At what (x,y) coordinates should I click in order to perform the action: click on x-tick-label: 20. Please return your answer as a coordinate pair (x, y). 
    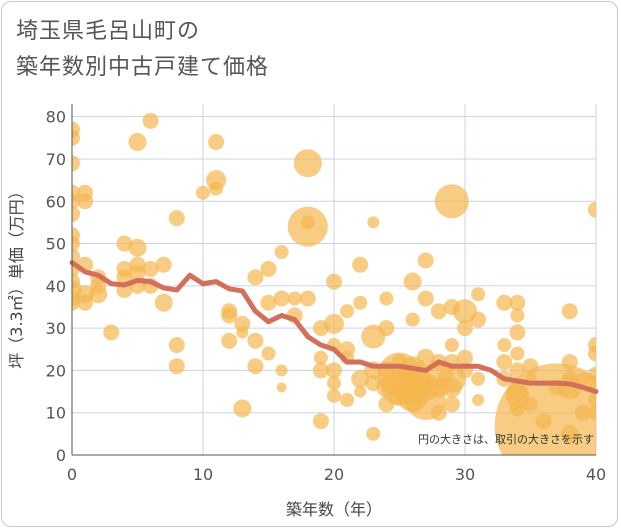
    Looking at the image, I should click on (334, 474).